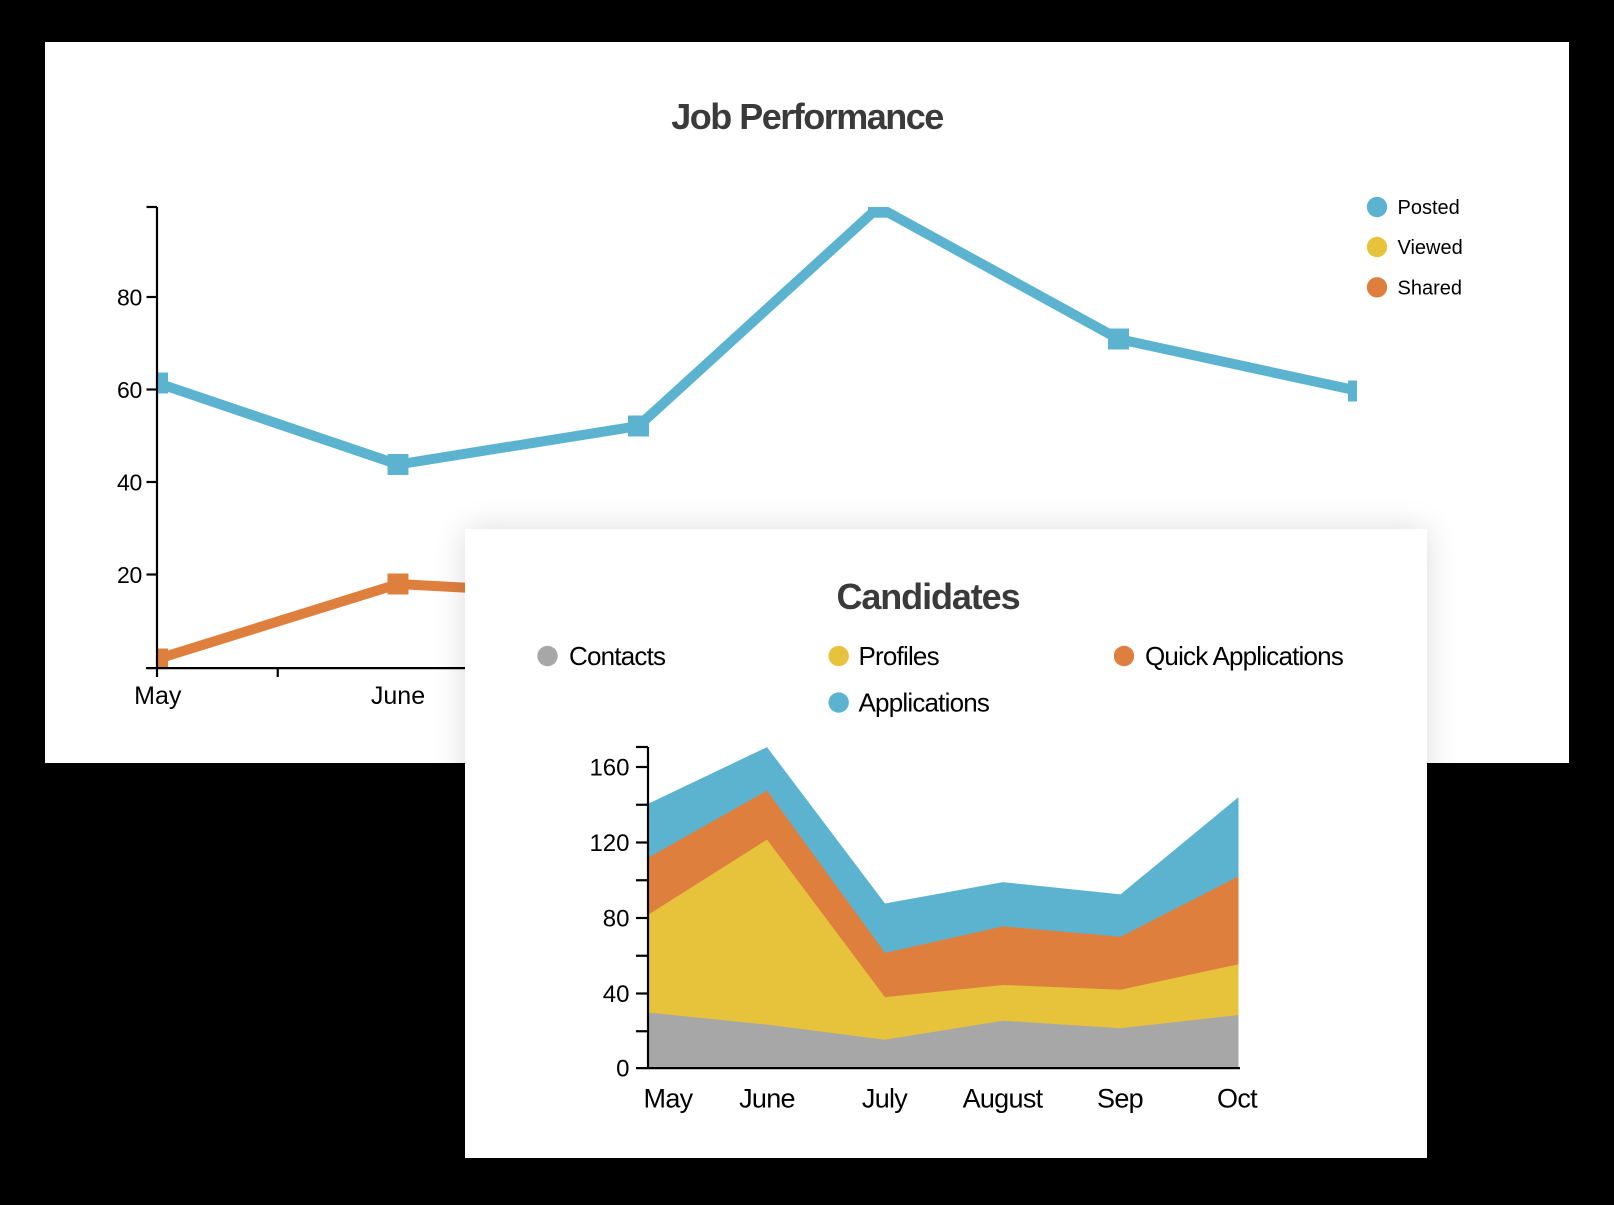  I want to click on svg-text: Viewed, so click(1430, 248).